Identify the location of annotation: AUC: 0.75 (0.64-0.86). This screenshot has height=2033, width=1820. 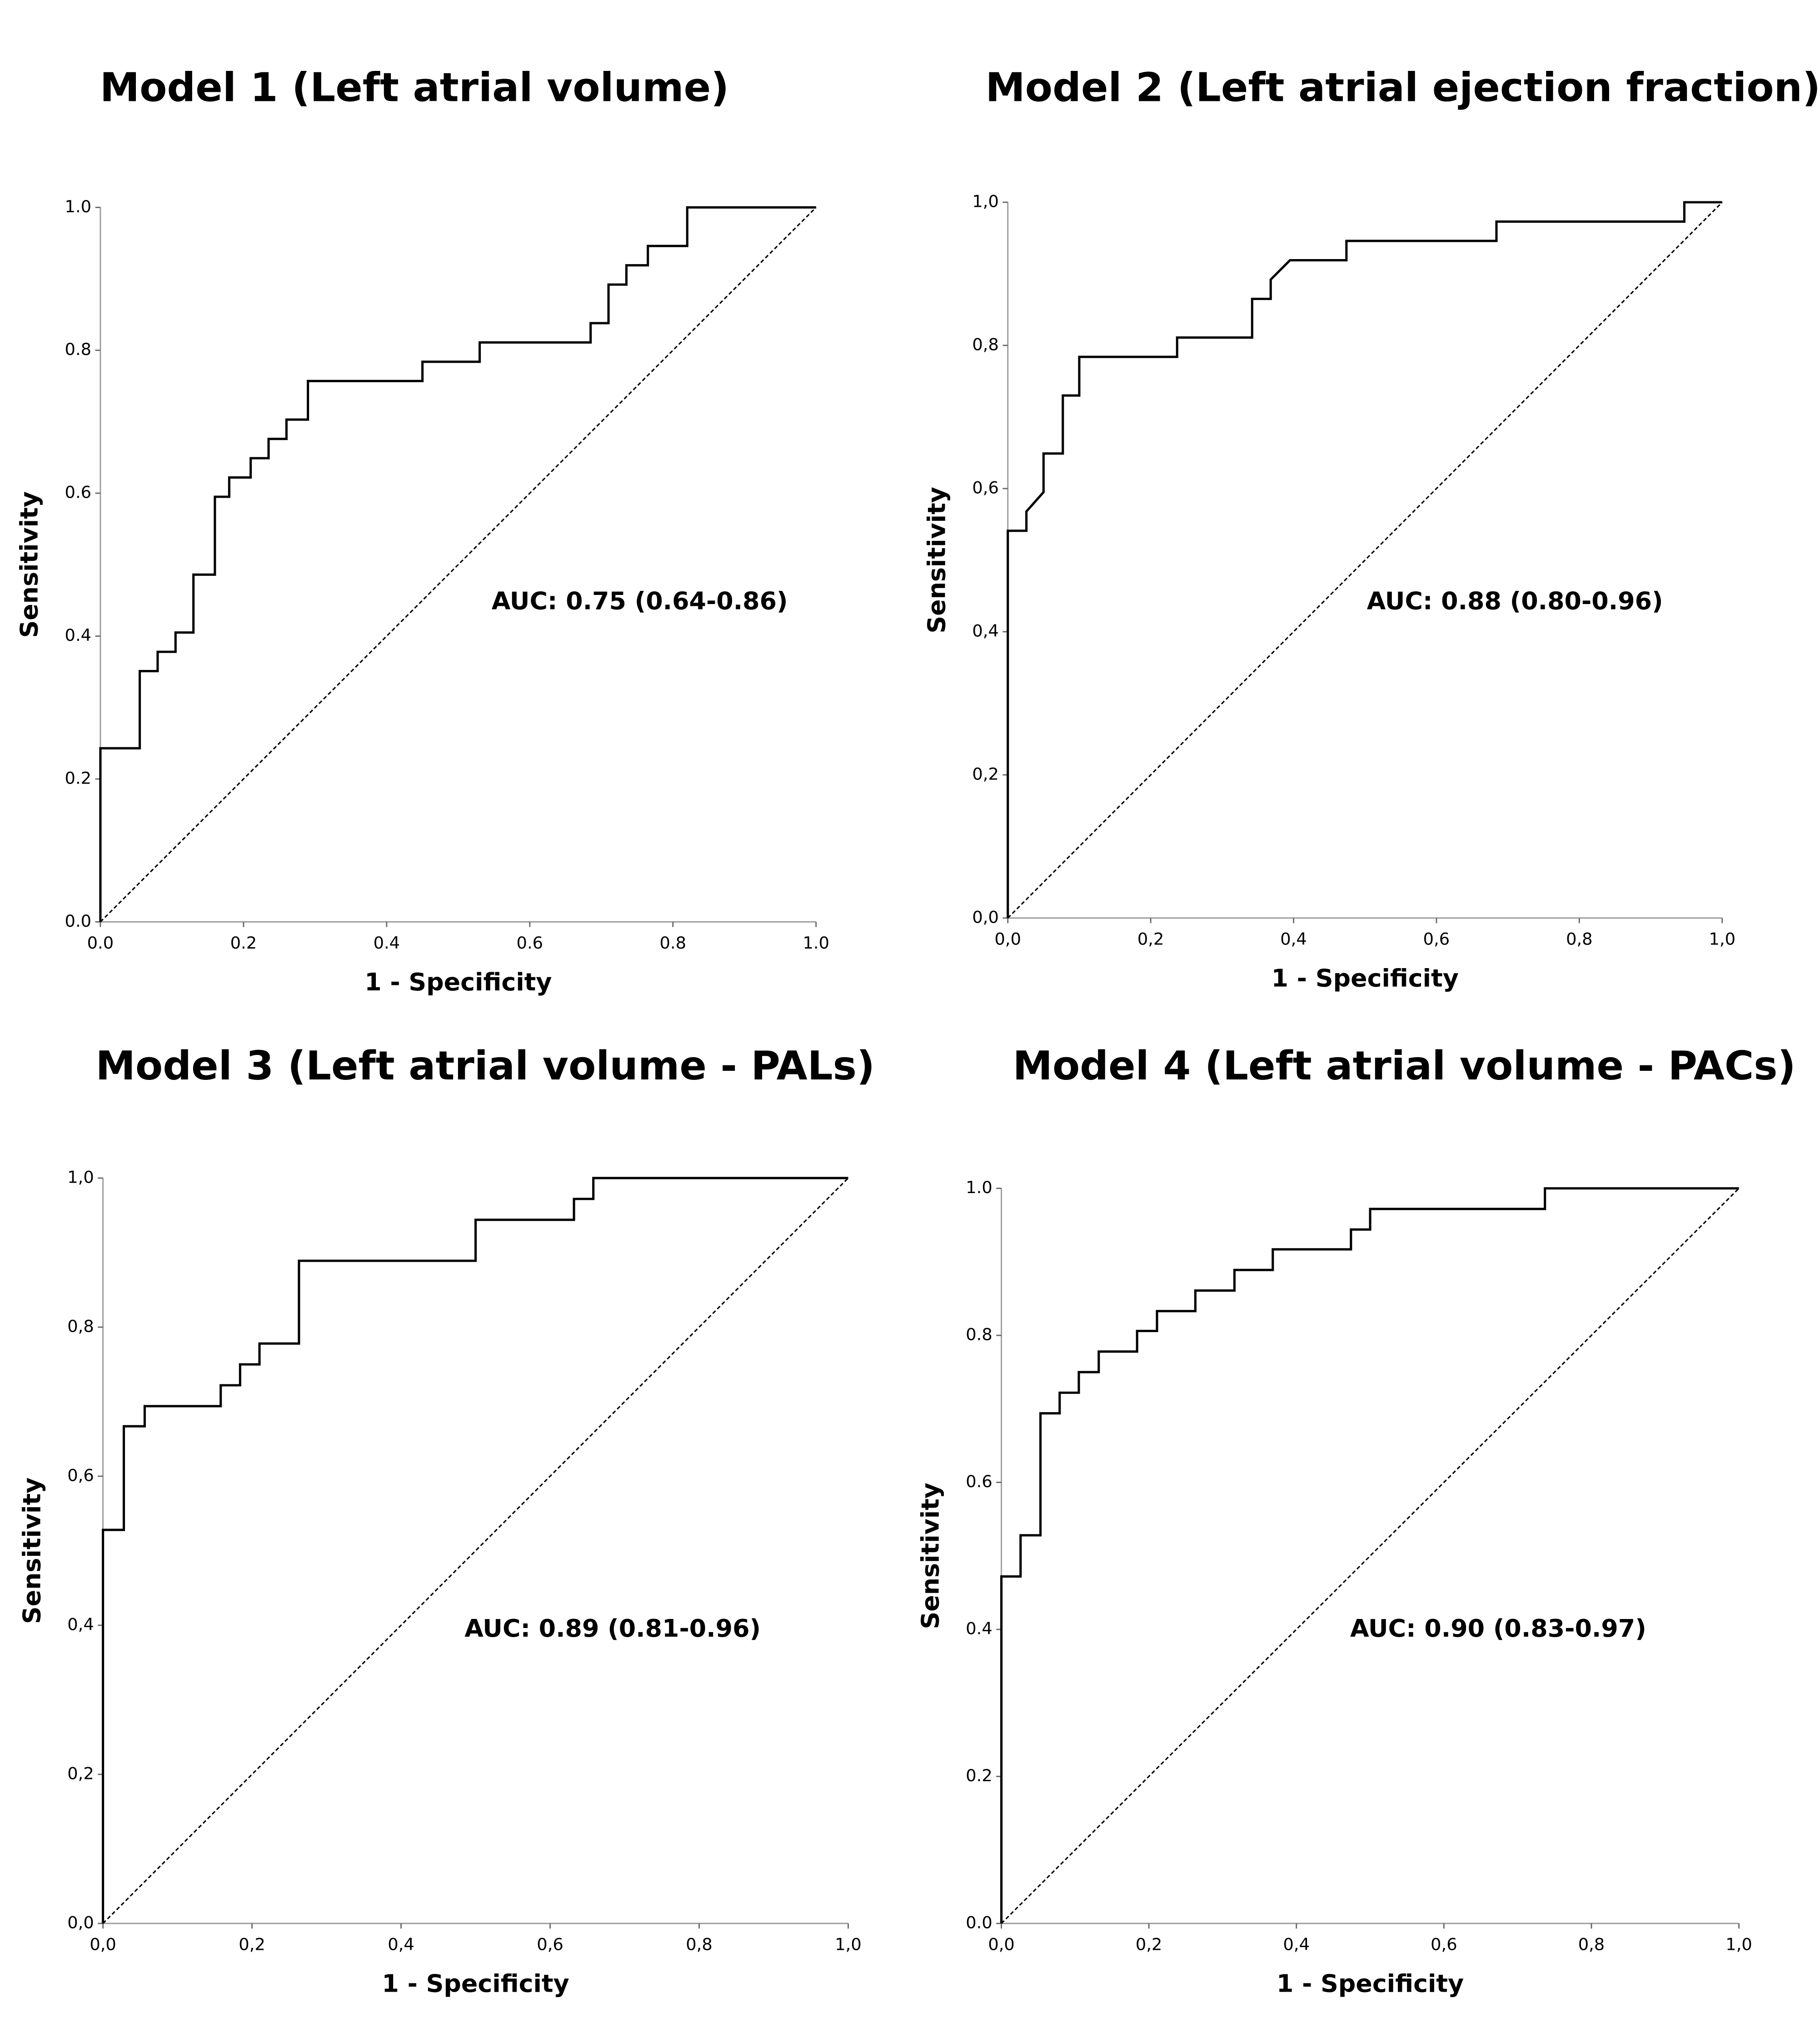
(640, 601).